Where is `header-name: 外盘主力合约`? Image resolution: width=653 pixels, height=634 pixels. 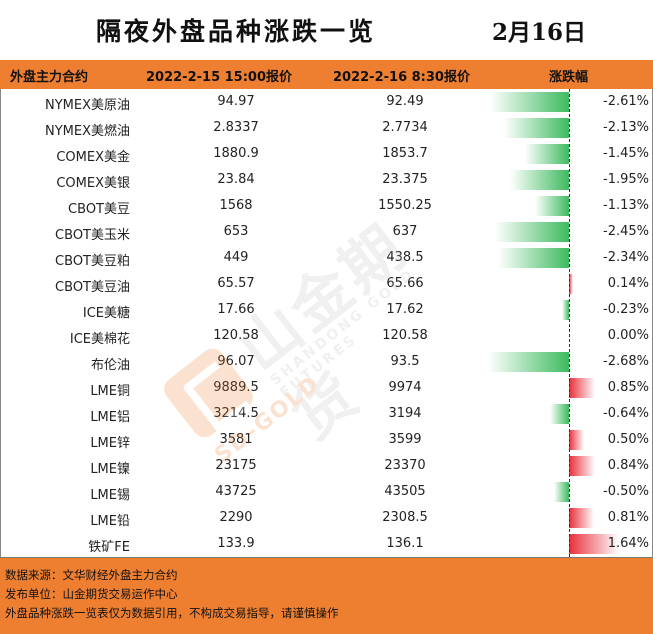
header-name: 外盘主力合约 is located at coordinates (49, 77).